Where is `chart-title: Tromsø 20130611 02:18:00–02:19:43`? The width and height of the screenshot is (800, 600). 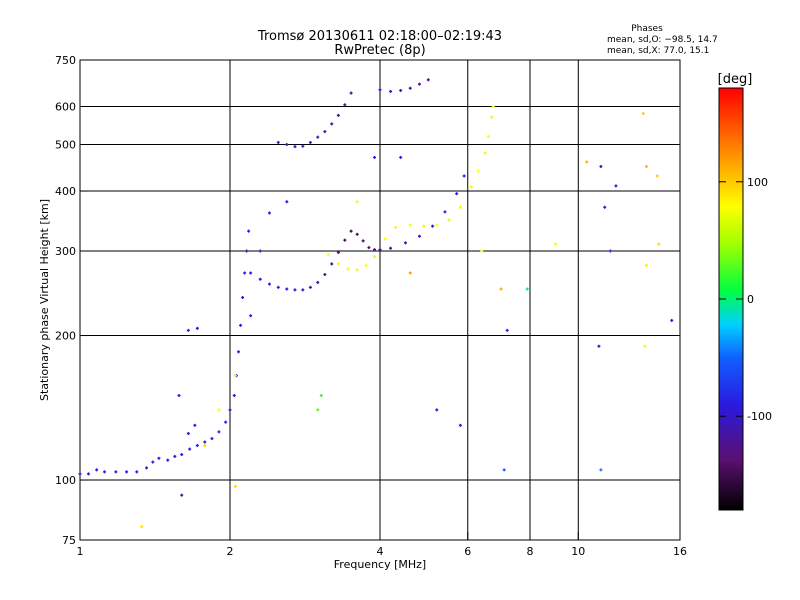
chart-title: Tromsø 20130611 02:18:00–02:19:43 is located at coordinates (379, 36).